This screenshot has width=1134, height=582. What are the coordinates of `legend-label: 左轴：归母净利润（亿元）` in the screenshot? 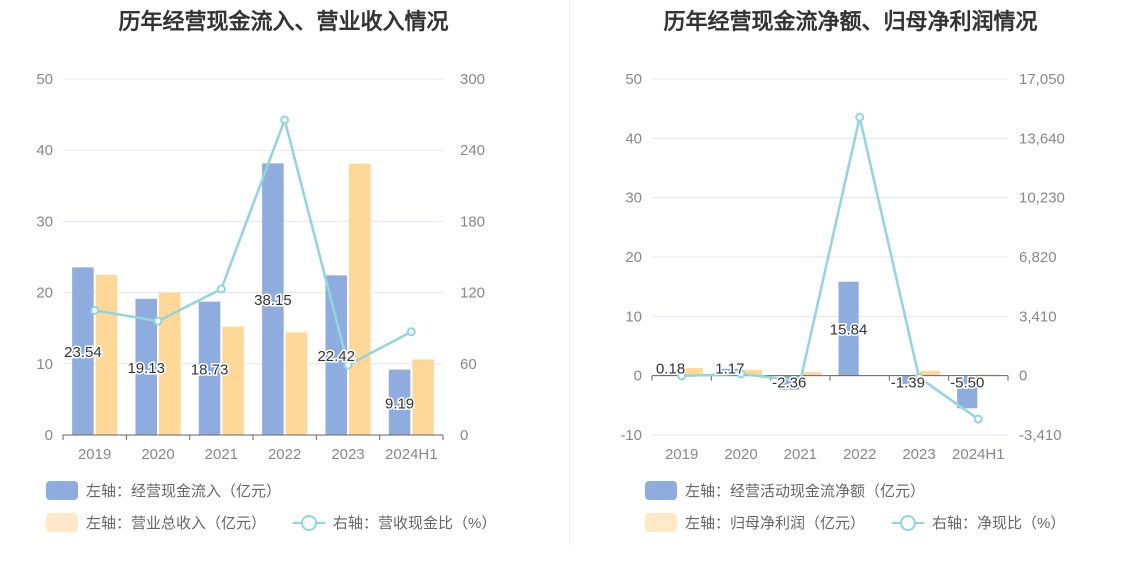 It's located at (775, 523).